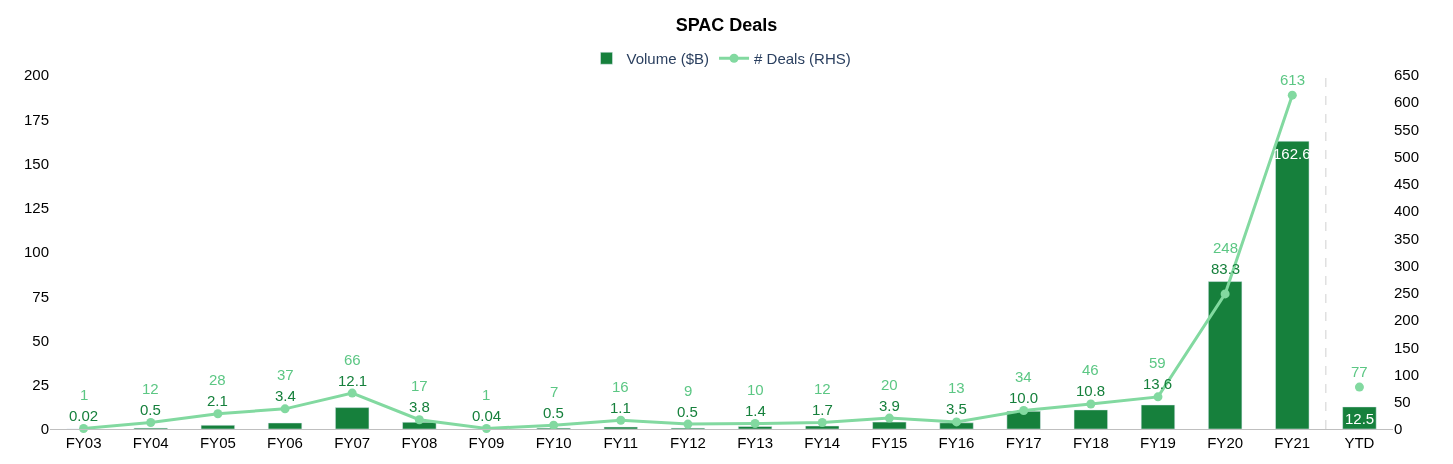 This screenshot has height=464, width=1453. What do you see at coordinates (1225, 442) in the screenshot?
I see `x-tick-label: FY20` at bounding box center [1225, 442].